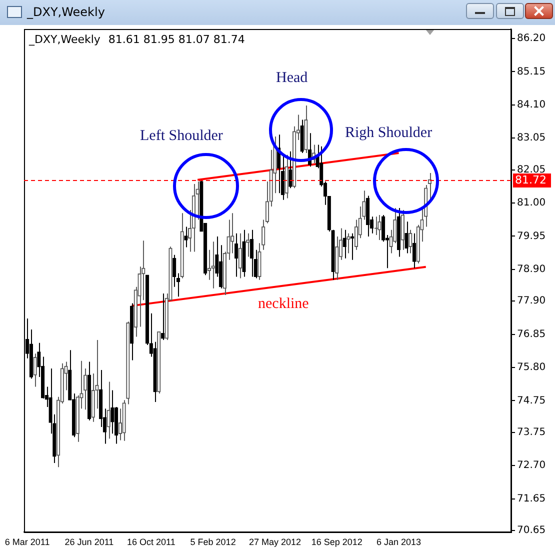 The height and width of the screenshot is (558, 555). I want to click on y-tick-label: 84.10, so click(531, 105).